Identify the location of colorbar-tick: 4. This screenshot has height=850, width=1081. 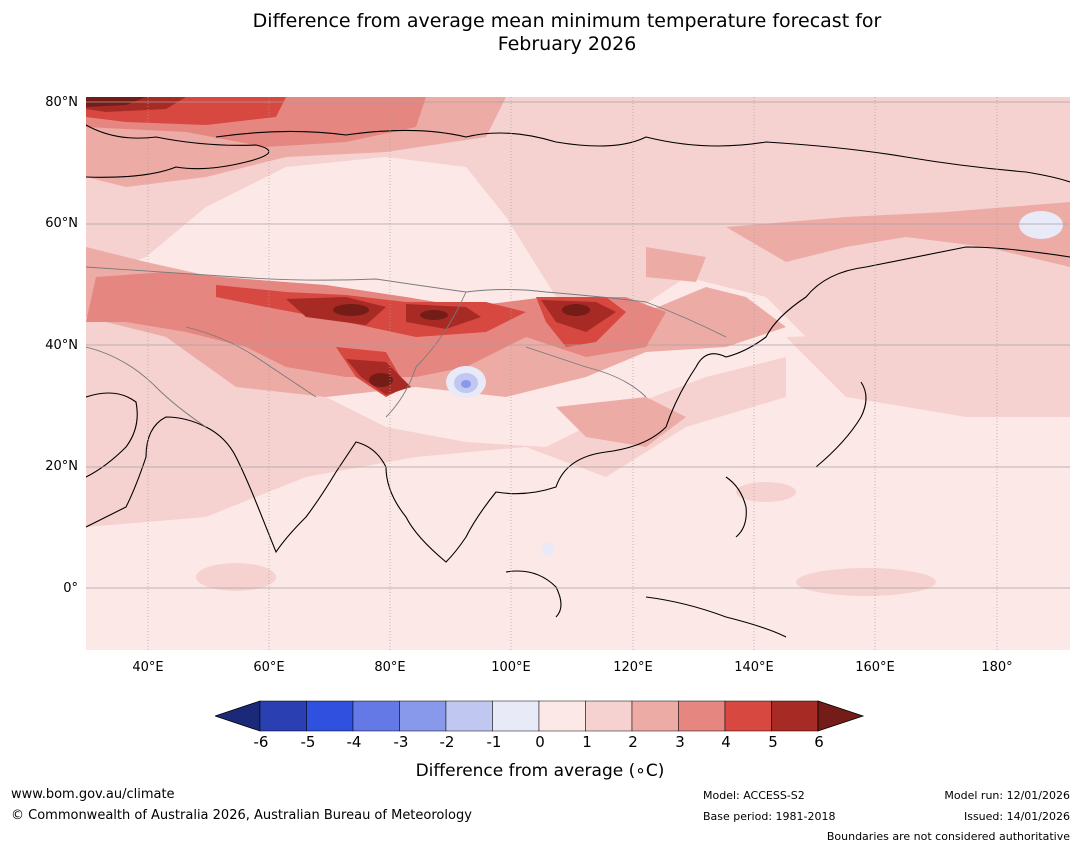
(726, 742).